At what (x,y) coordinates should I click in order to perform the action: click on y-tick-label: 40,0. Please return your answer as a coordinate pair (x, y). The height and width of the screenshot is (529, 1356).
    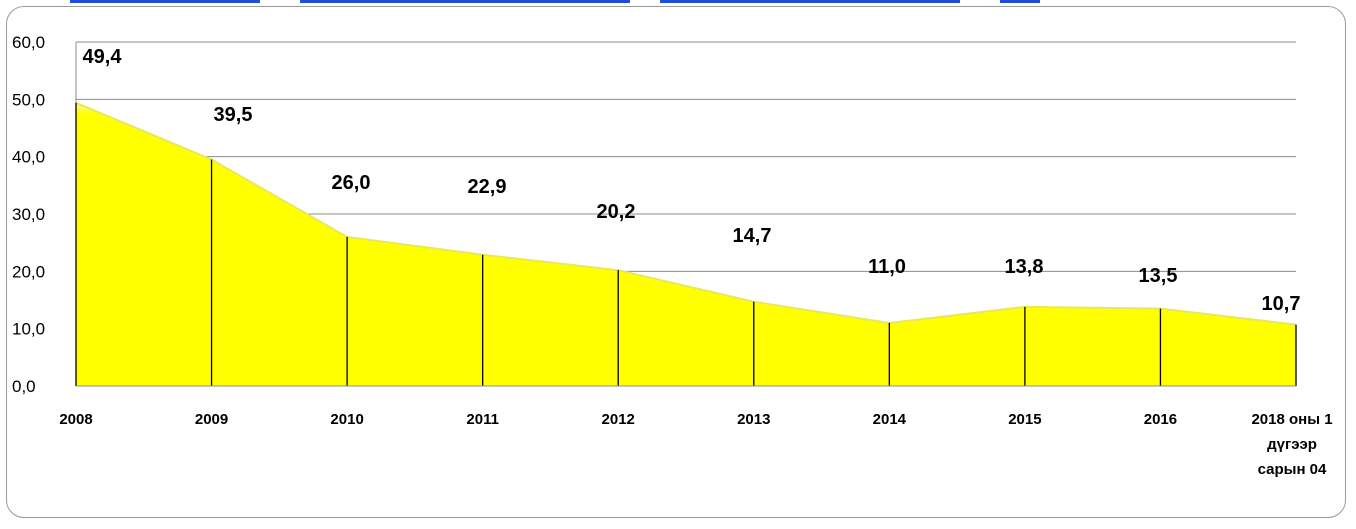
    Looking at the image, I should click on (28, 157).